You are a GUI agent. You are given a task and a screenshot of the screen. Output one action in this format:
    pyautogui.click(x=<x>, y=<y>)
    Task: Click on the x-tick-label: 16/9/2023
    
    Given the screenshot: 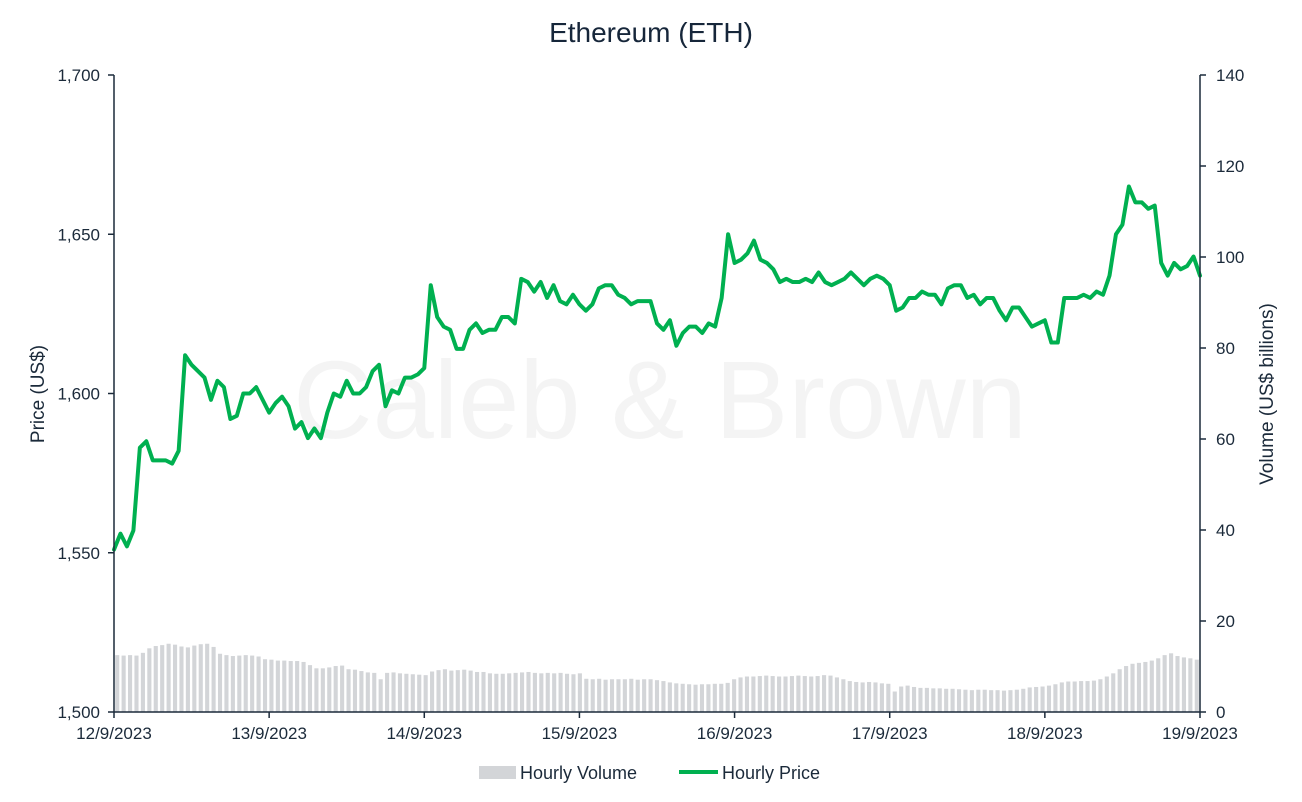 What is the action you would take?
    pyautogui.click(x=735, y=733)
    